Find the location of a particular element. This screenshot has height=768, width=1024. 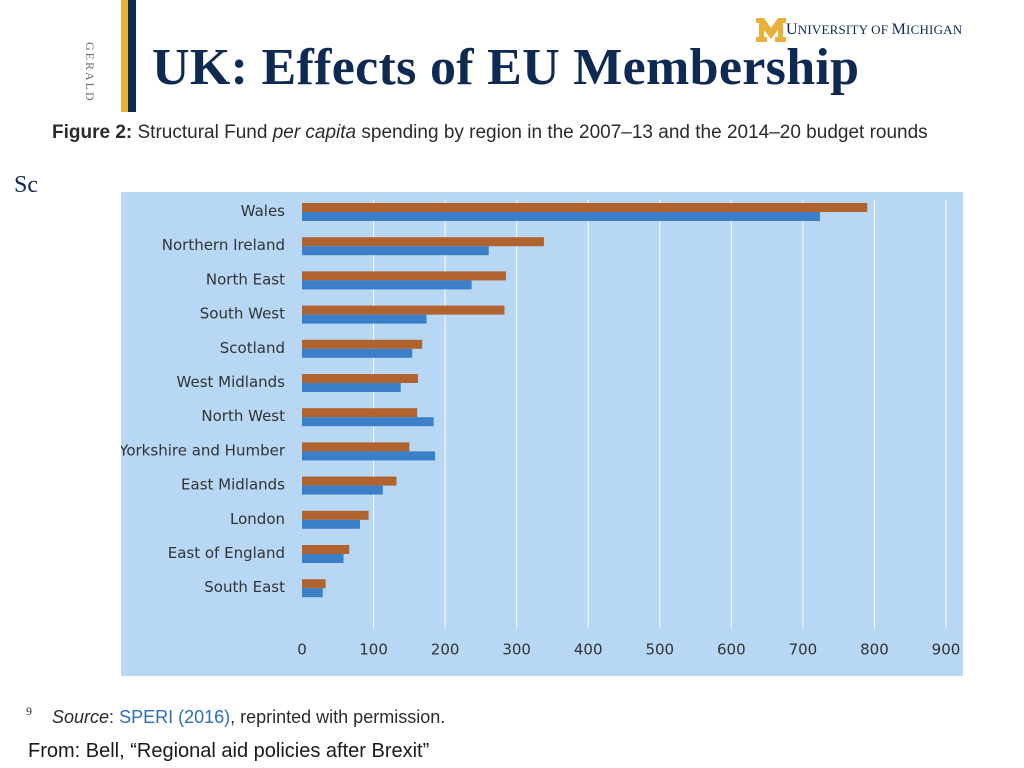

category-label: North West is located at coordinates (243, 416).